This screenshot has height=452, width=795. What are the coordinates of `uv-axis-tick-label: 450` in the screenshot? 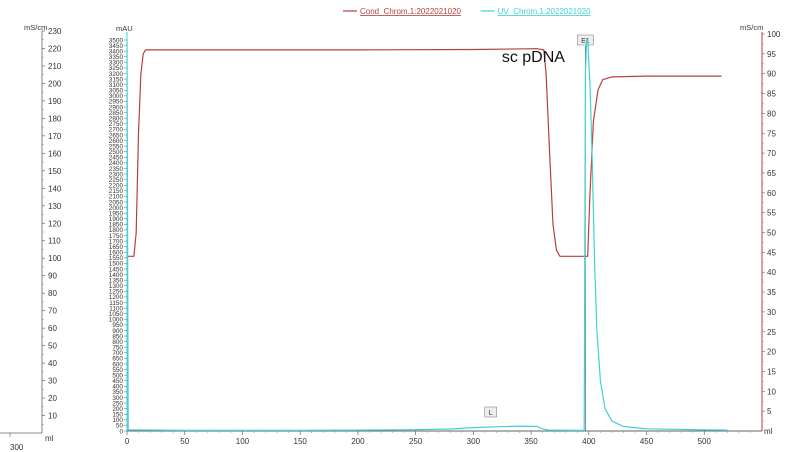 It's located at (117, 381).